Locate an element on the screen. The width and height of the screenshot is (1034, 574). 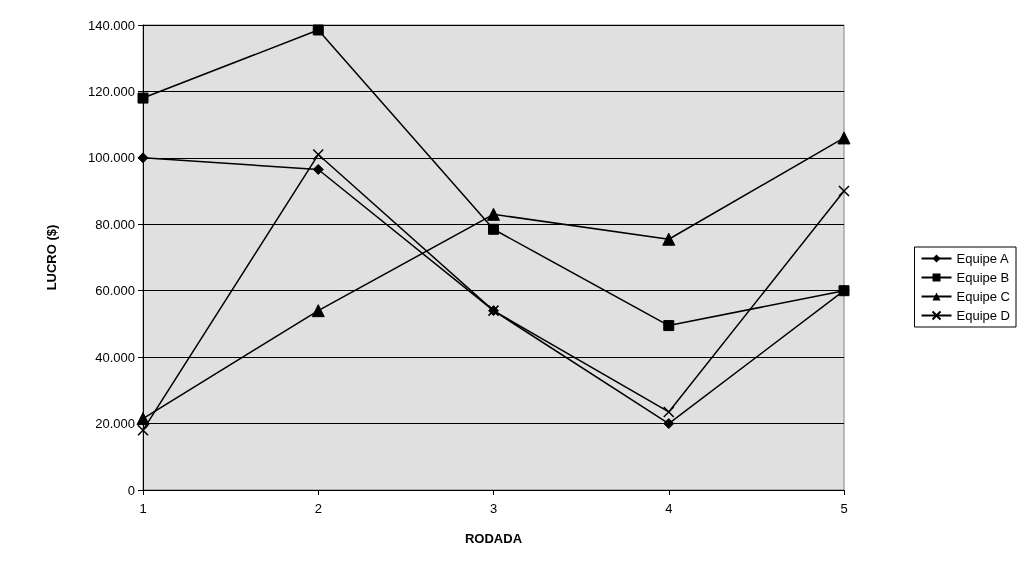
y-tick-label: 80.000 is located at coordinates (115, 224).